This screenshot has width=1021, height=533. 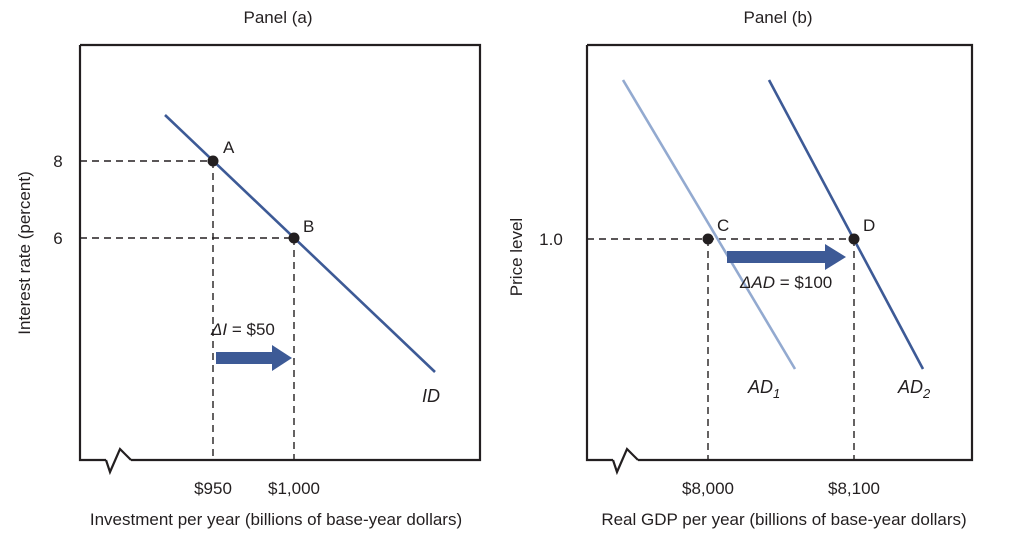 I want to click on id-curve, so click(x=300, y=243).